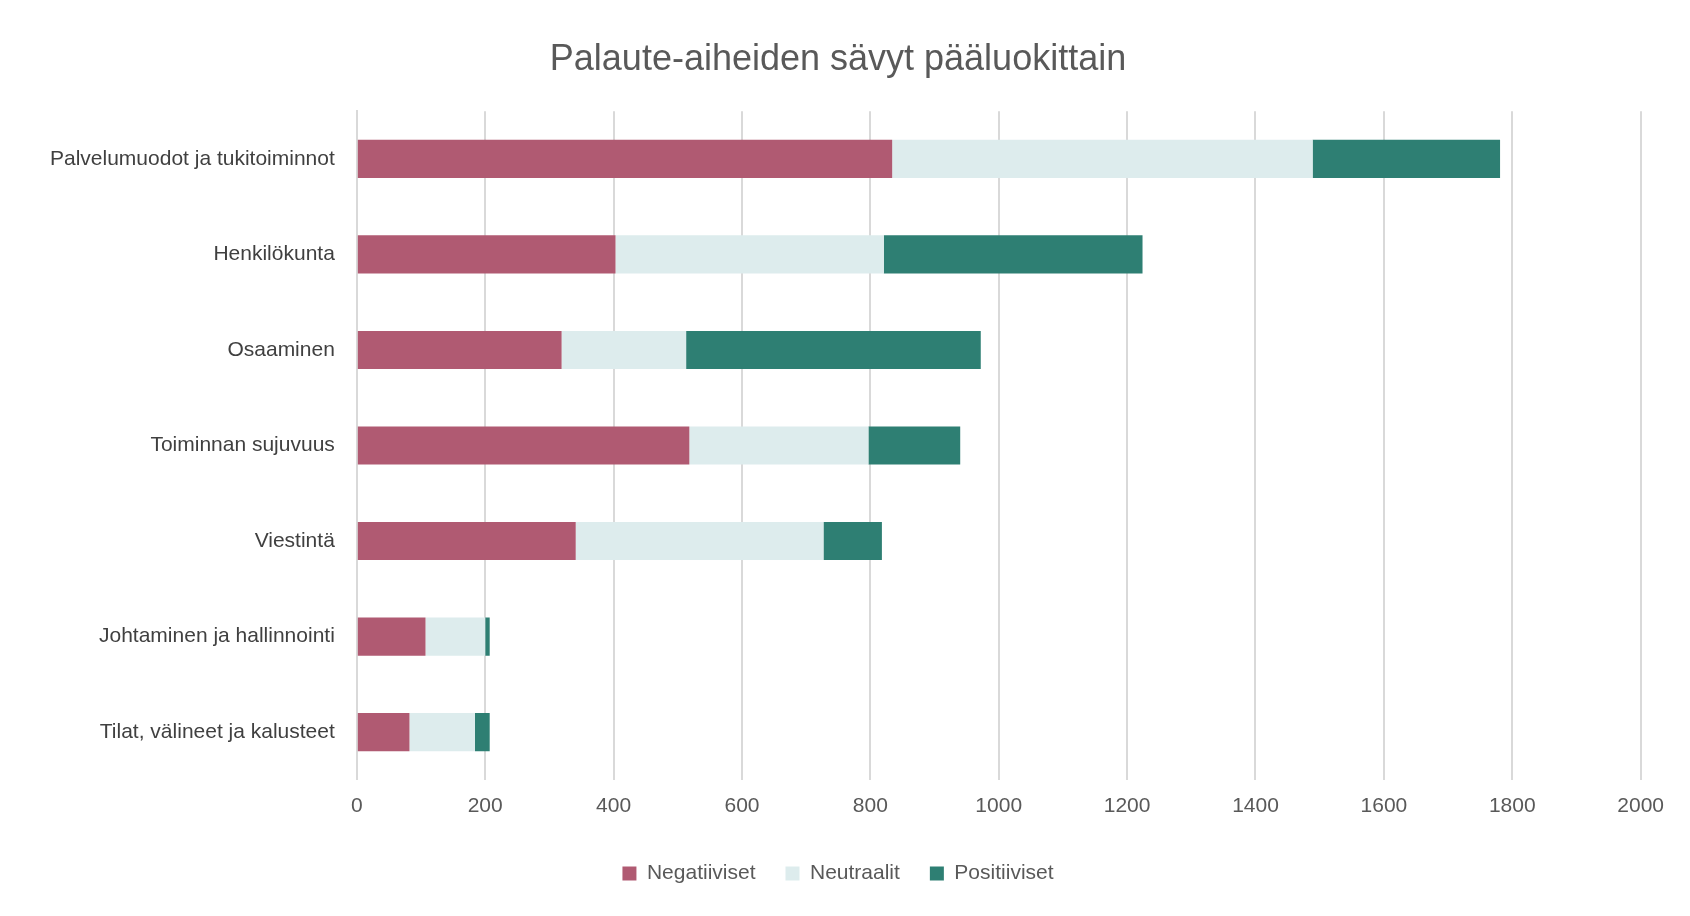  Describe the element at coordinates (701, 872) in the screenshot. I see `legend-label: Negatiiviset` at that location.